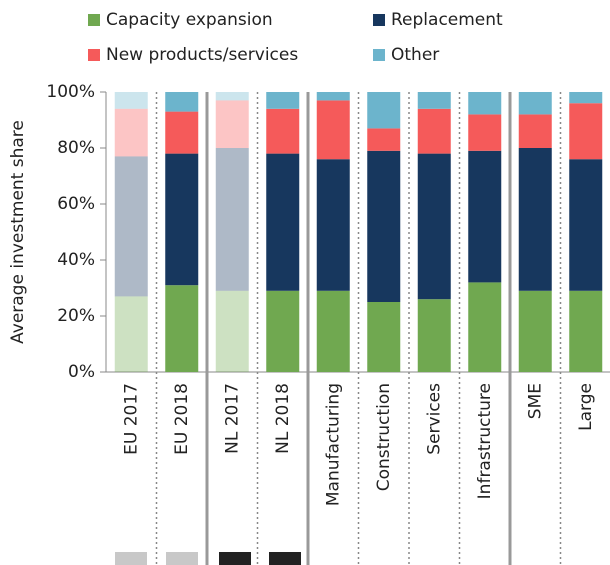 The height and width of the screenshot is (565, 610). What do you see at coordinates (189, 20) in the screenshot?
I see `legend-label: Capacity expansion` at bounding box center [189, 20].